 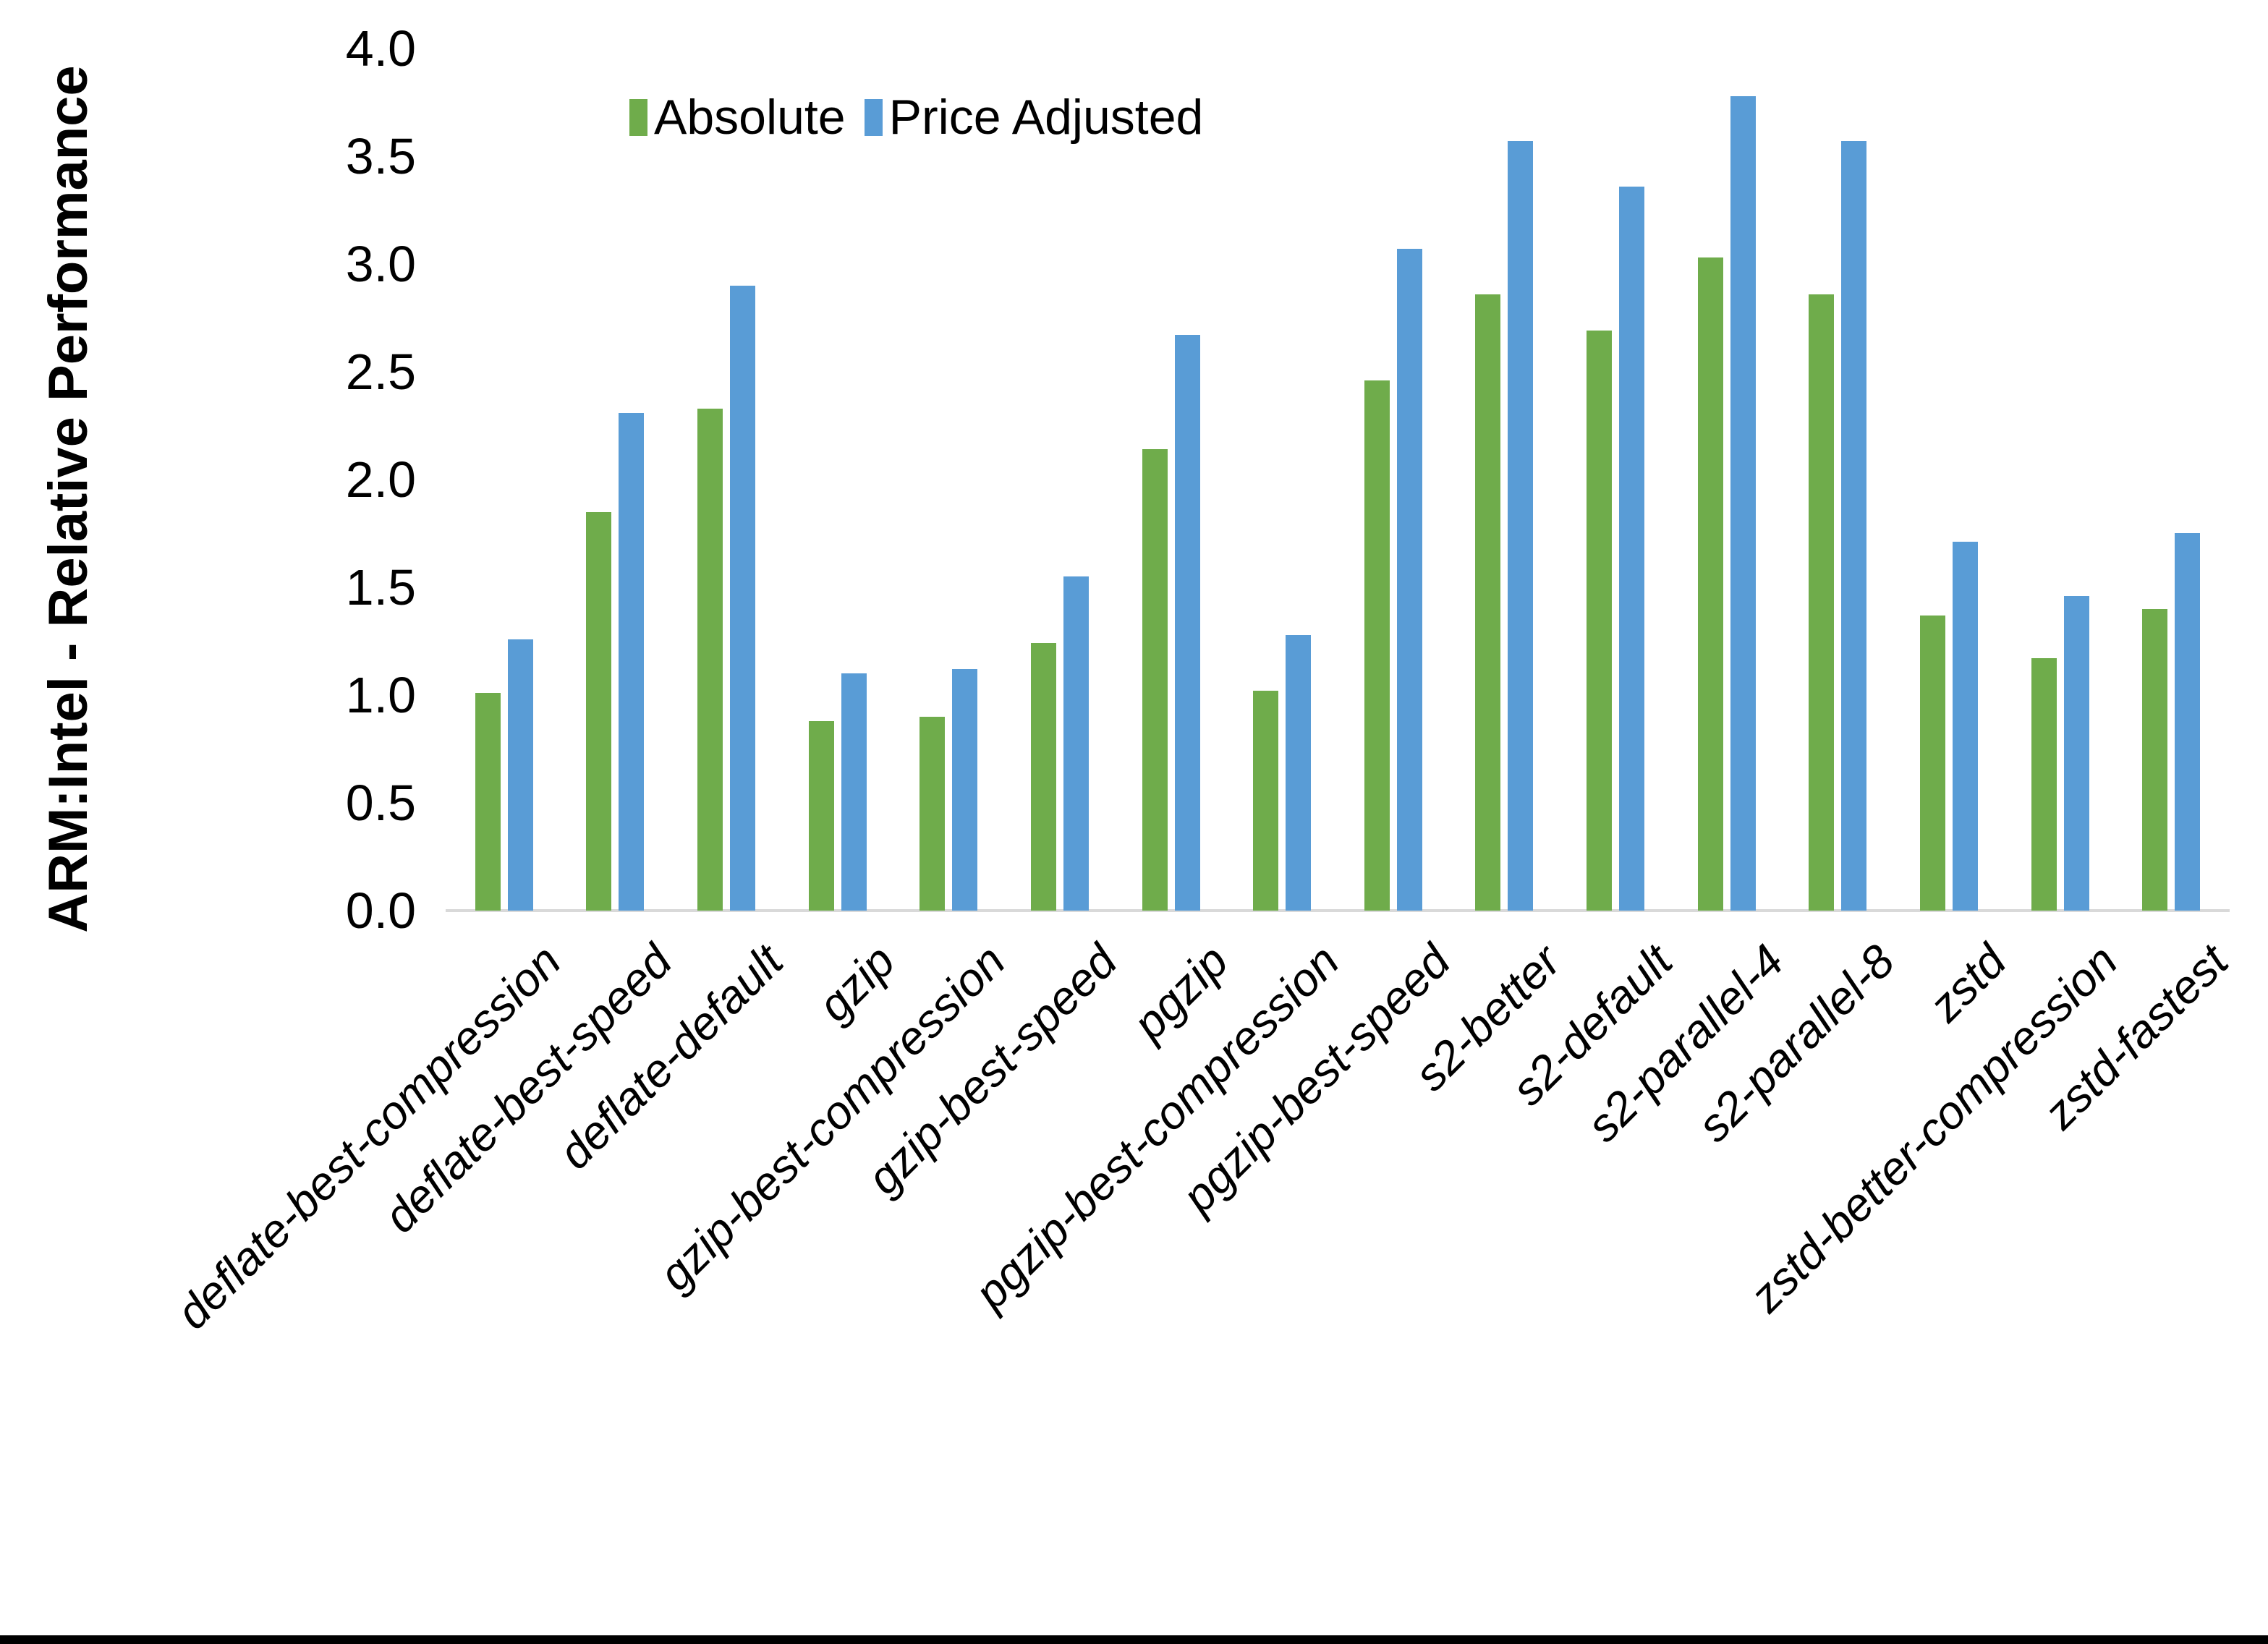 What do you see at coordinates (380, 587) in the screenshot?
I see `y-tick-label: 1.5` at bounding box center [380, 587].